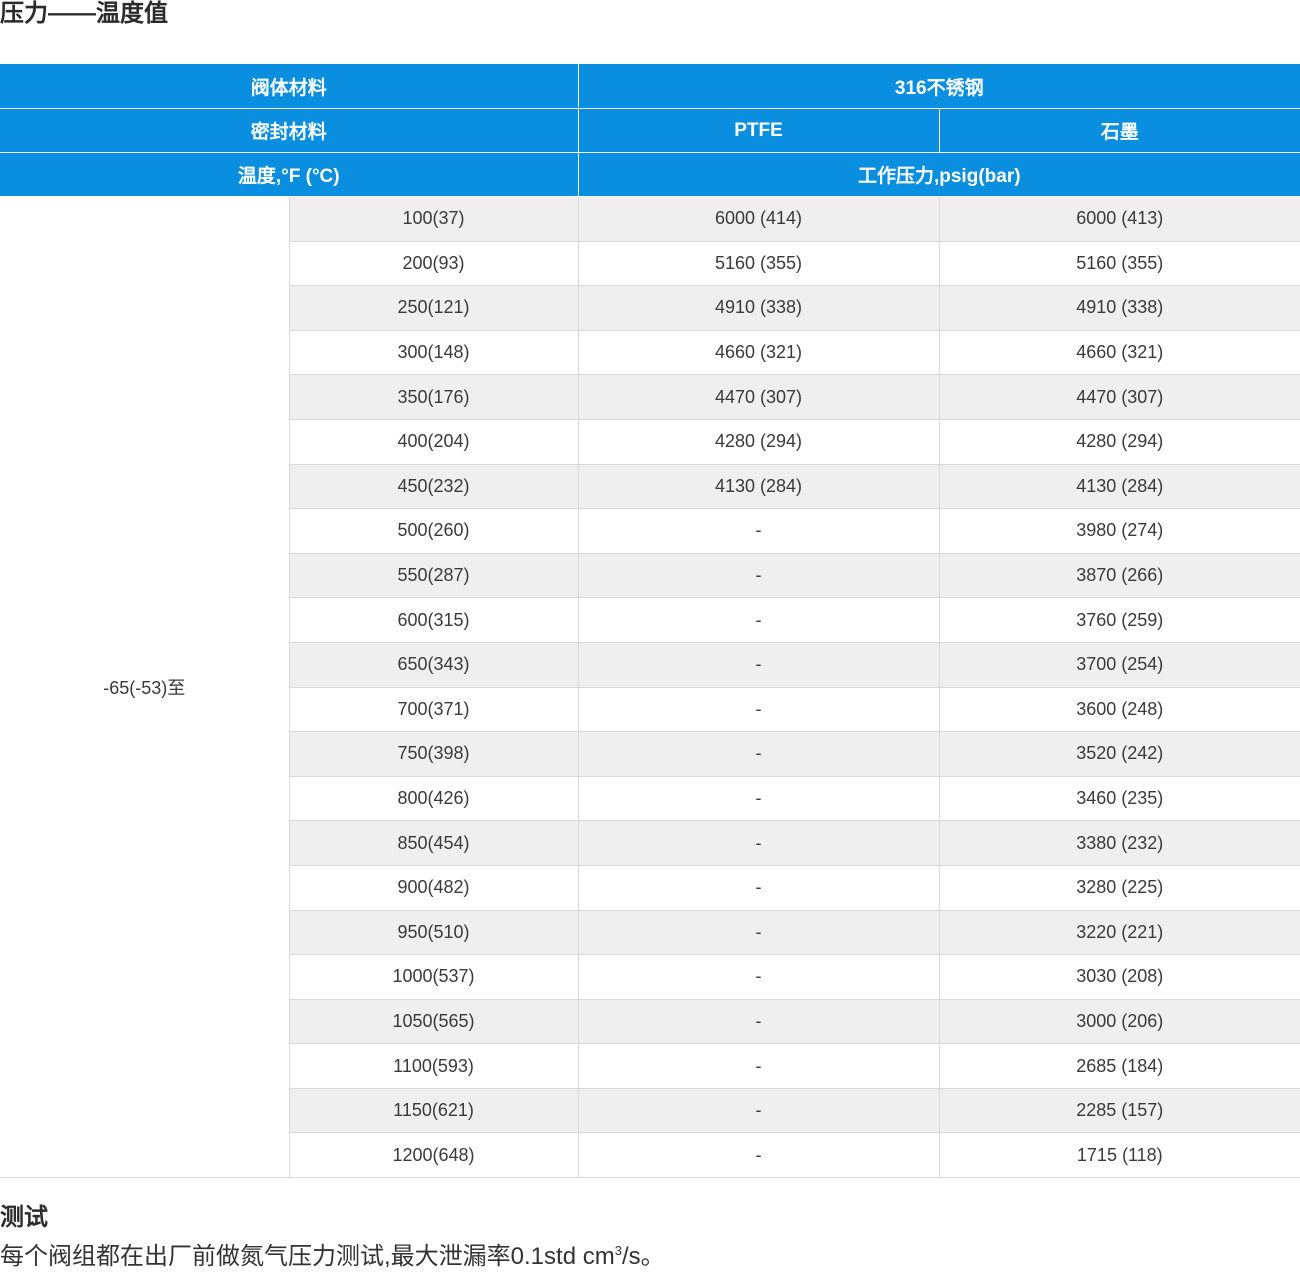 The height and width of the screenshot is (1273, 1300). Describe the element at coordinates (434, 264) in the screenshot. I see `temperature-cell: 200(93)` at that location.